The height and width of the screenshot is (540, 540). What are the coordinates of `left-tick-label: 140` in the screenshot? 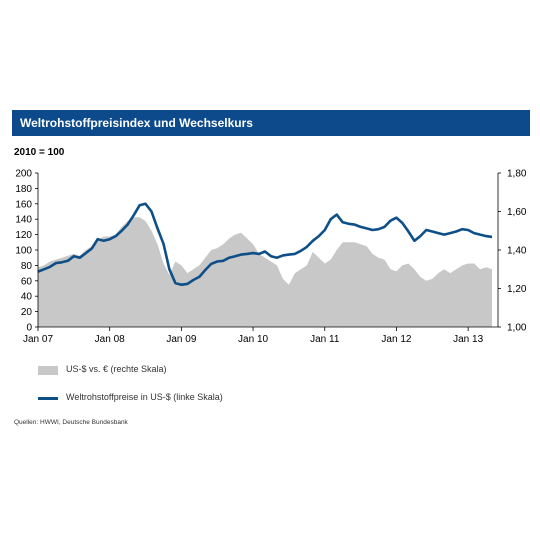 It's located at (23, 220).